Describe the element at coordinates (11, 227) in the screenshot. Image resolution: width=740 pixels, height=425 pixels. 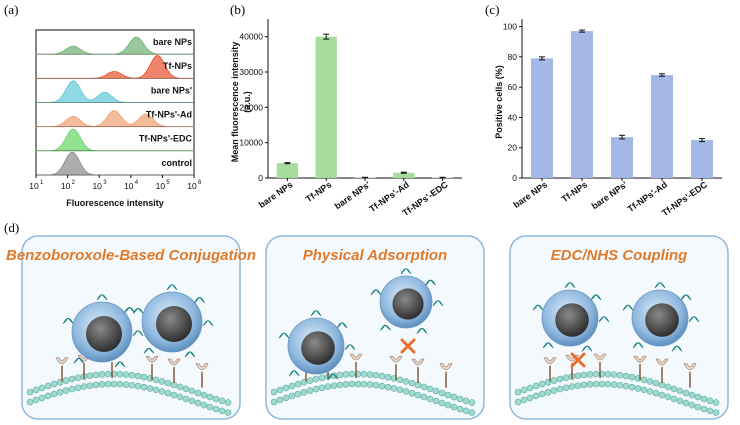
I see `panel-label-d: (d)` at that location.